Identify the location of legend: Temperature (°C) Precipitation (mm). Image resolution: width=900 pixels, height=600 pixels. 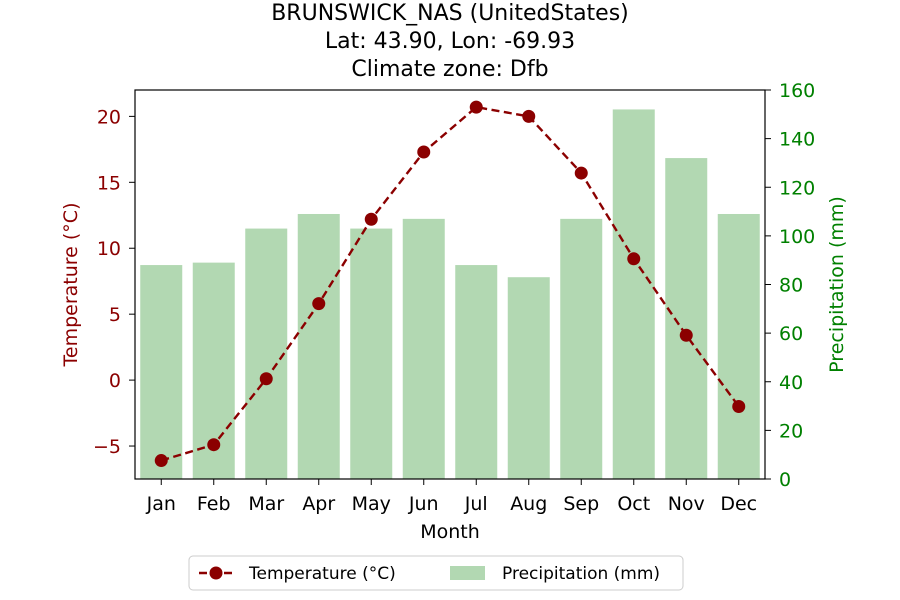
(436, 573).